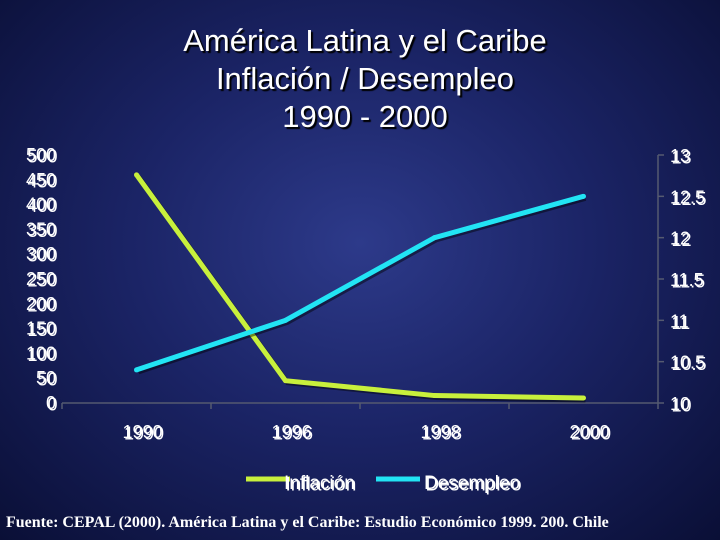  I want to click on left-tick-label-shadow: 250, so click(42, 281).